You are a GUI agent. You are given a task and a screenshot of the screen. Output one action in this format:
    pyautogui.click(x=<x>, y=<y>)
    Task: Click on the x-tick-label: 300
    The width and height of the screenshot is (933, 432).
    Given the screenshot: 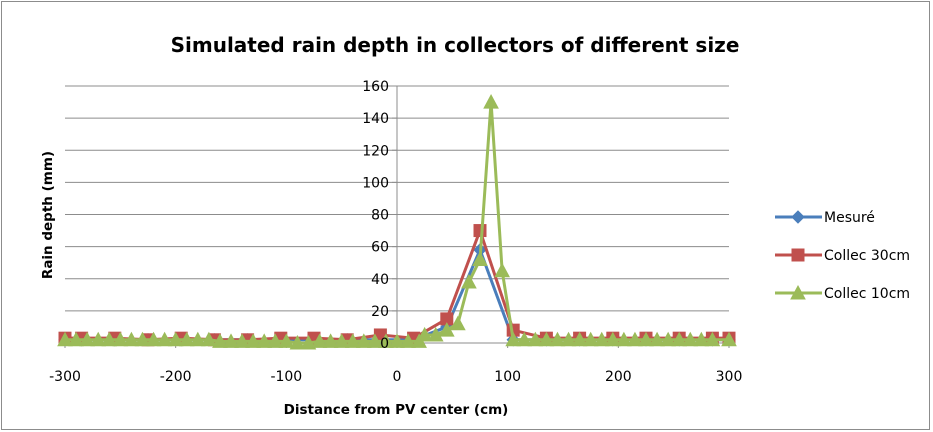 What is the action you would take?
    pyautogui.click(x=729, y=377)
    